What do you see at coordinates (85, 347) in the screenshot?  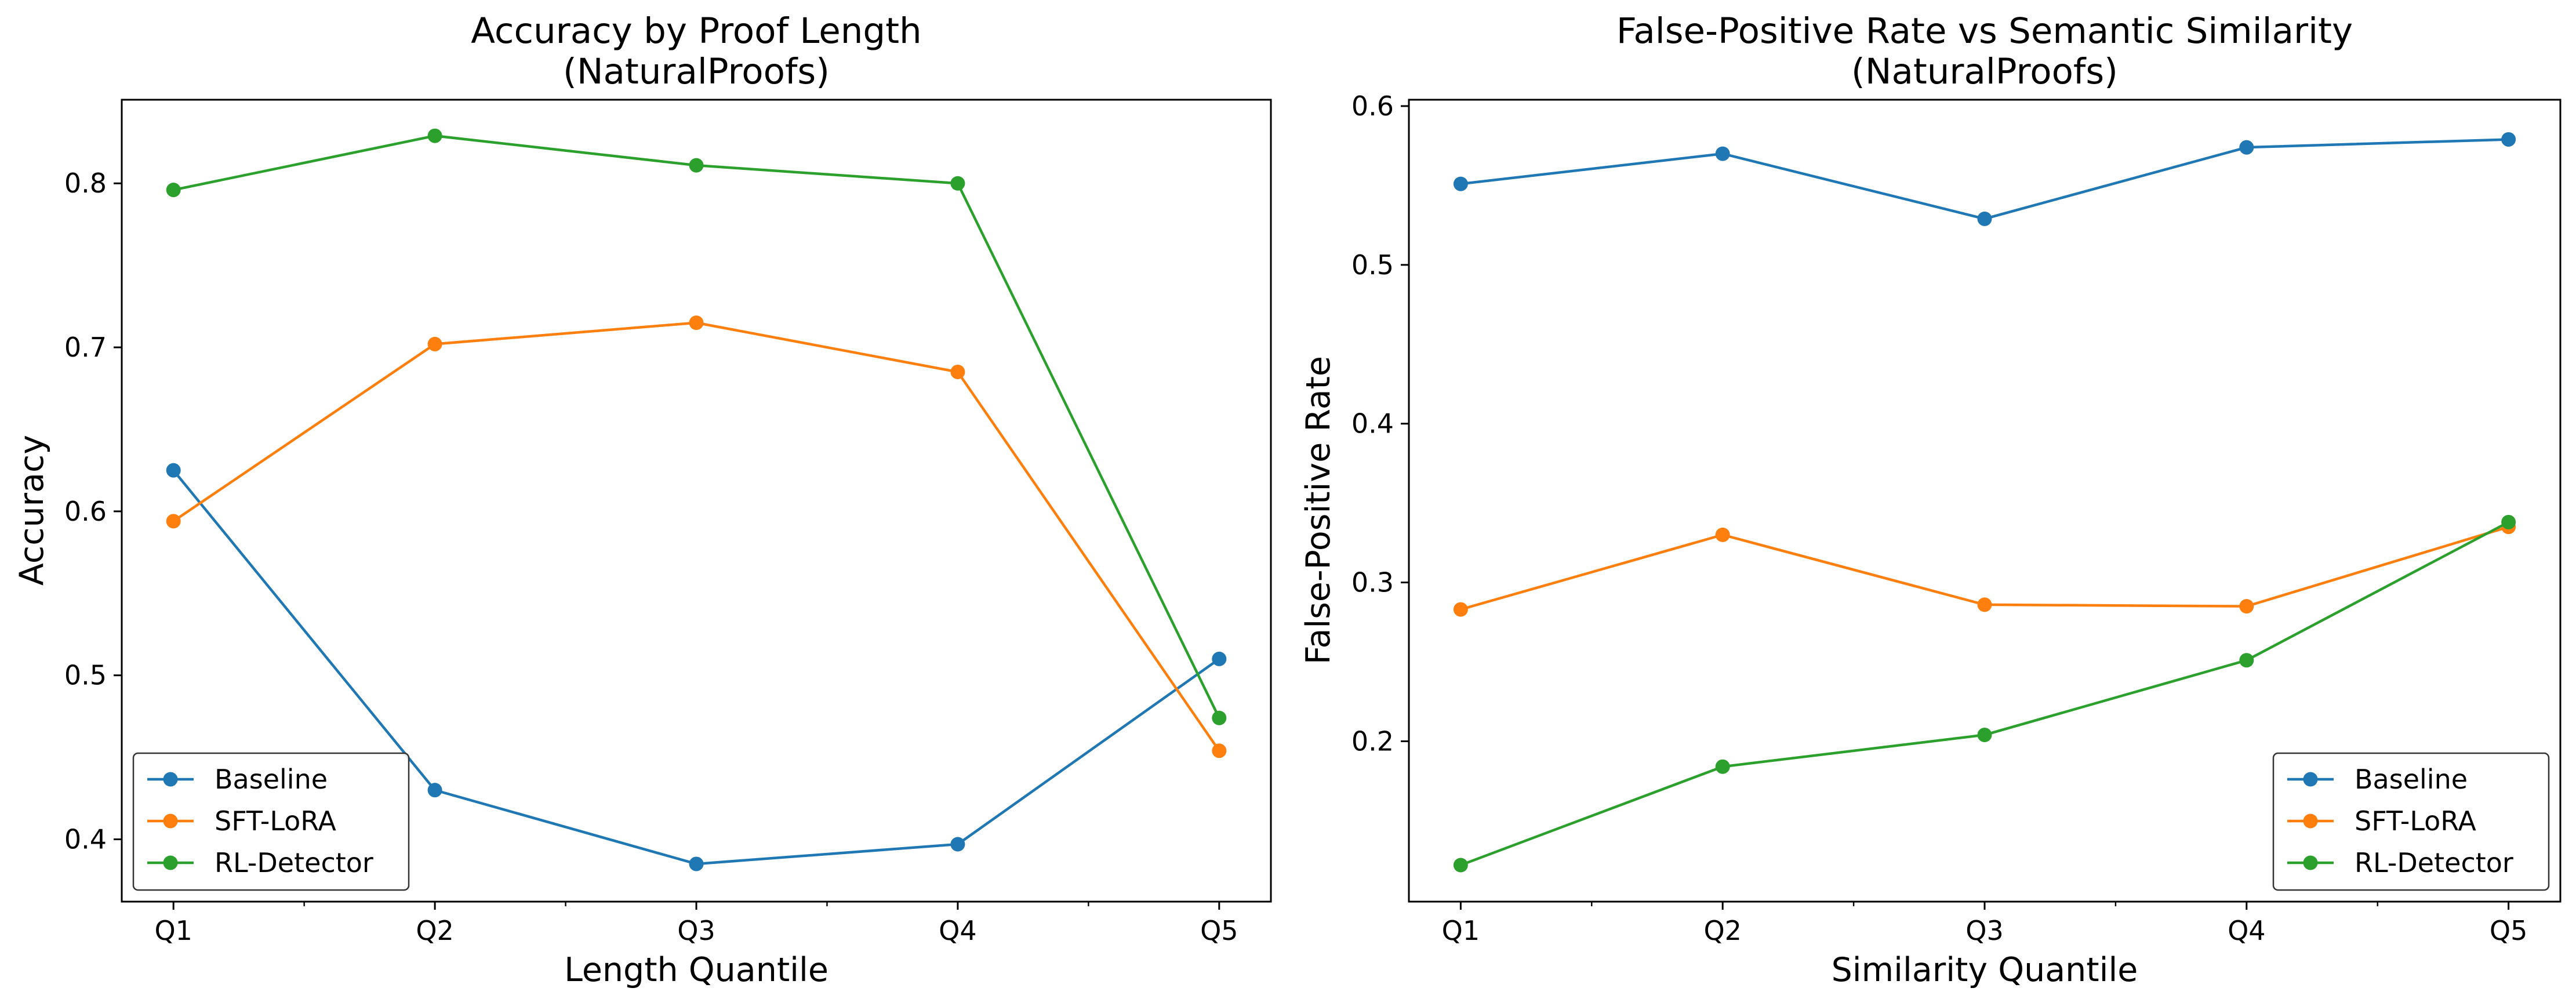 I see `y-tick-label: 0.7` at bounding box center [85, 347].